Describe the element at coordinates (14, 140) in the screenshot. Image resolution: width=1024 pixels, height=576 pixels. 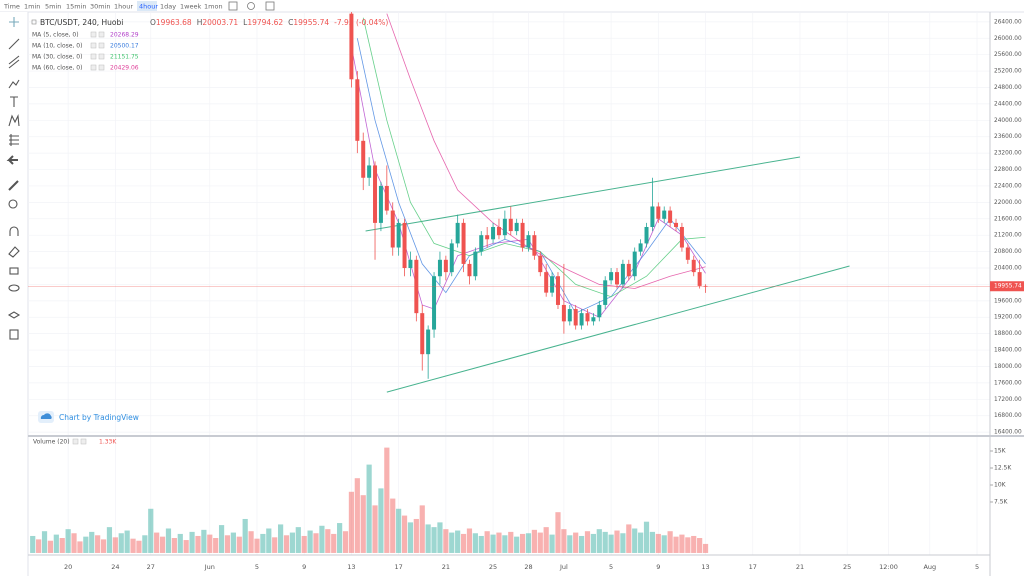
I see `fib-tool` at that location.